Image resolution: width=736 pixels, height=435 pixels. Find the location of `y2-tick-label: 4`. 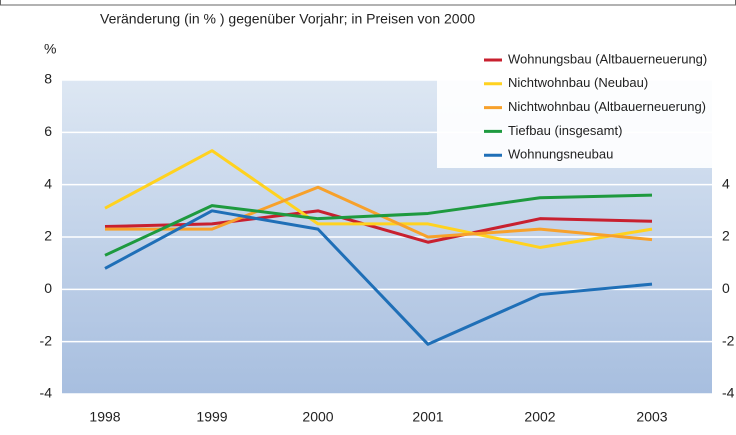

y2-tick-label: 4 is located at coordinates (726, 183).